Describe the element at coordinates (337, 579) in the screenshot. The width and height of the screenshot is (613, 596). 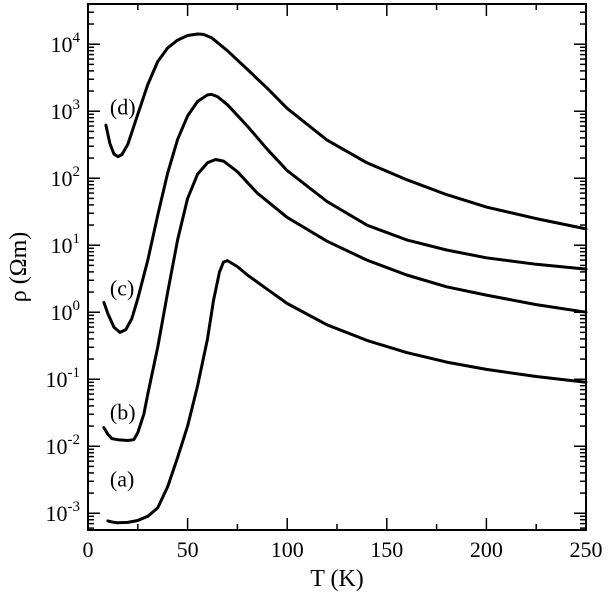
I see `x-axis-title: T (K)` at that location.